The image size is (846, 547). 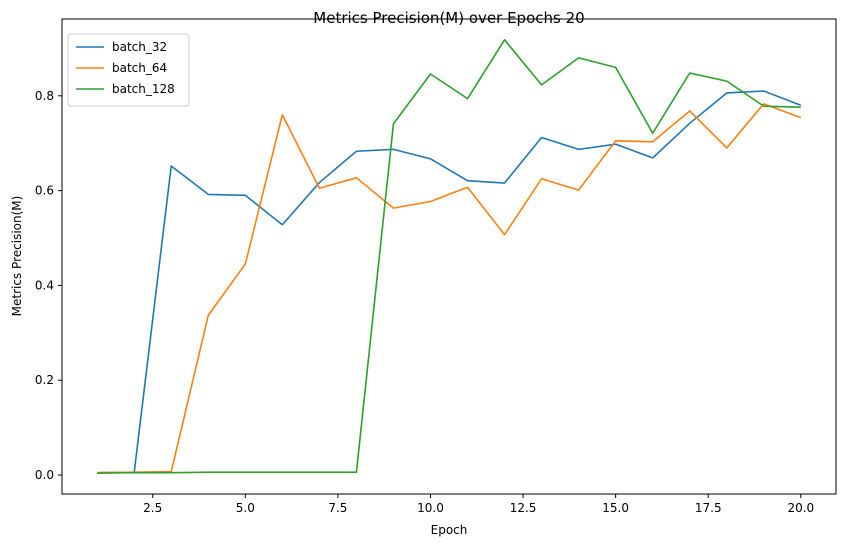 I want to click on x-tick-label: 17.5, so click(x=708, y=508).